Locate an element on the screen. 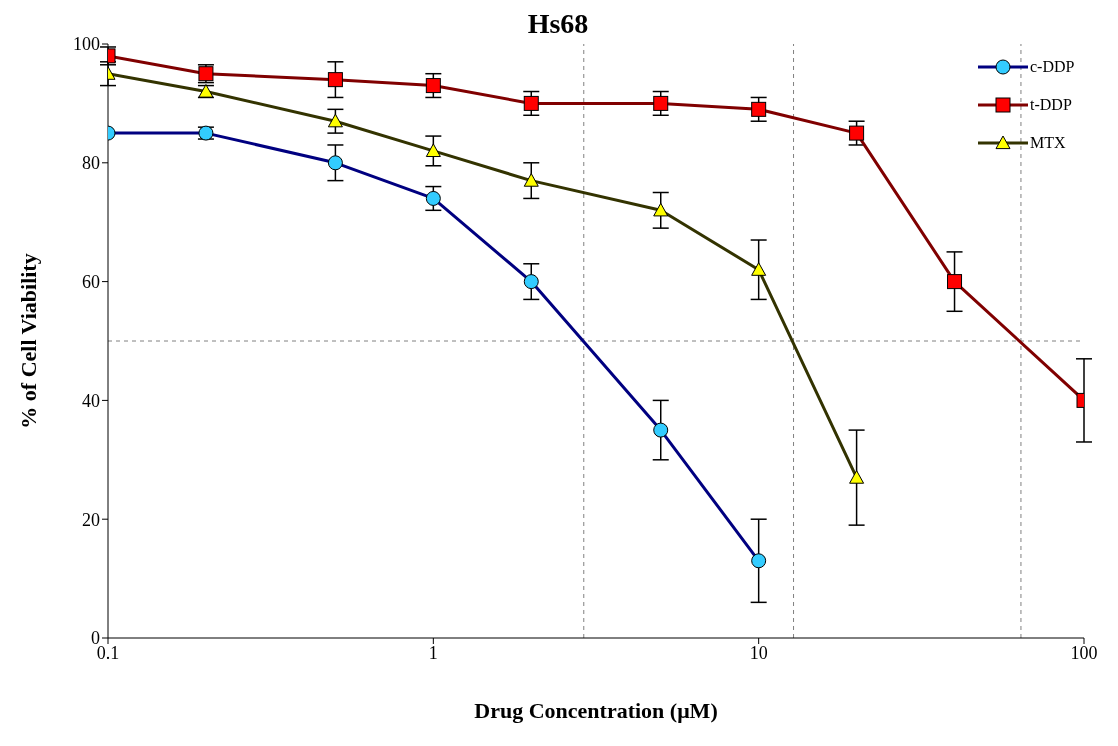 The image size is (1118, 746). x-tick-label: 1 is located at coordinates (433, 652).